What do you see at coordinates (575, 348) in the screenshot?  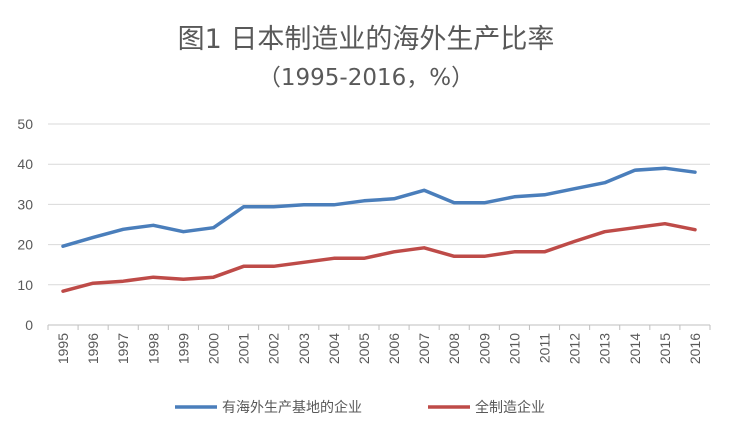 I see `x-tick-label: 2012` at bounding box center [575, 348].